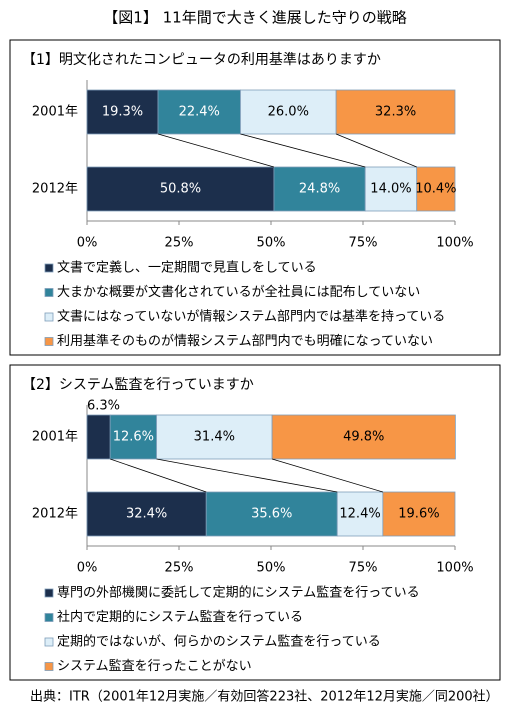 This screenshot has height=715, width=510. Describe the element at coordinates (199, 112) in the screenshot. I see `value-label: 22.4%` at that location.